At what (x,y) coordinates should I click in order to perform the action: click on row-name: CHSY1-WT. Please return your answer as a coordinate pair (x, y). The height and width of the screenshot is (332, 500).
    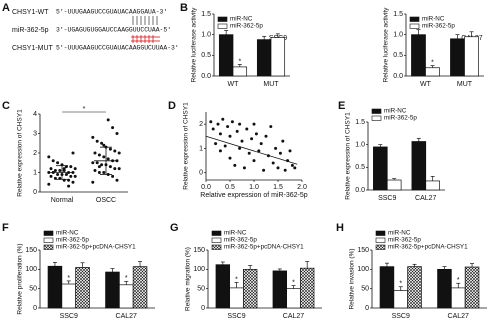
    Looking at the image, I should click on (30, 12).